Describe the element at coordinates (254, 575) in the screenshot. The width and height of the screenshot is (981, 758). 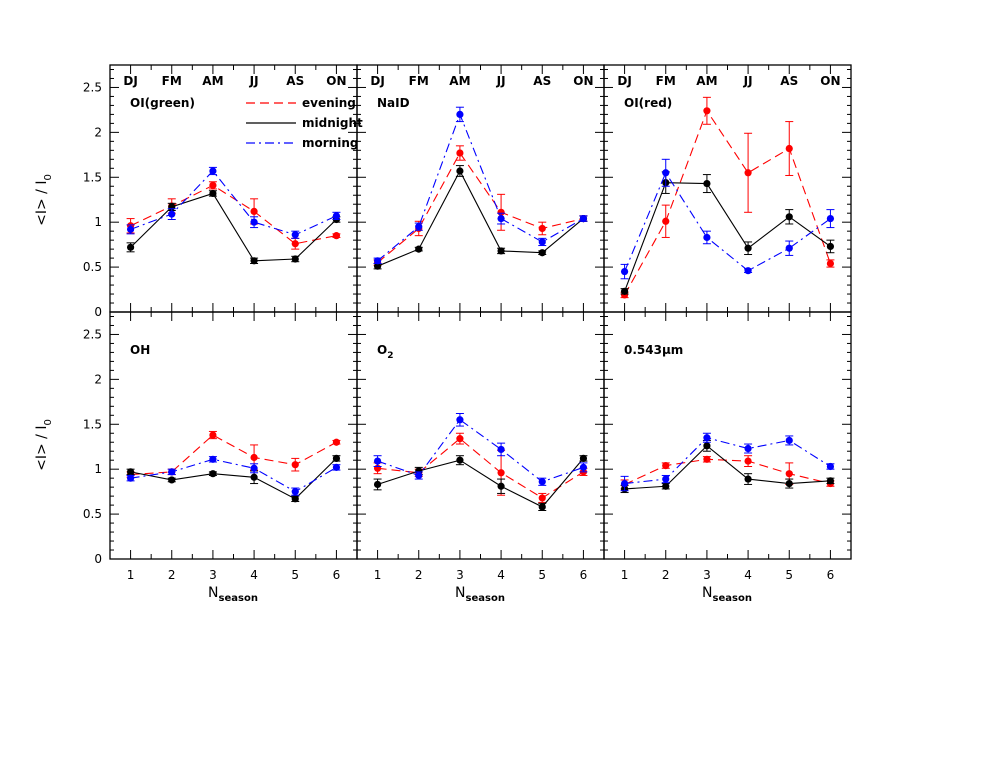
I see `x-tick-label: 4` at that location.